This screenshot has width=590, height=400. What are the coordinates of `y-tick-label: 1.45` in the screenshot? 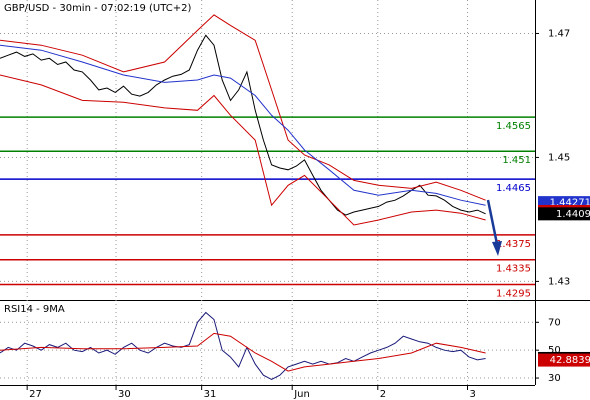 It's located at (559, 157).